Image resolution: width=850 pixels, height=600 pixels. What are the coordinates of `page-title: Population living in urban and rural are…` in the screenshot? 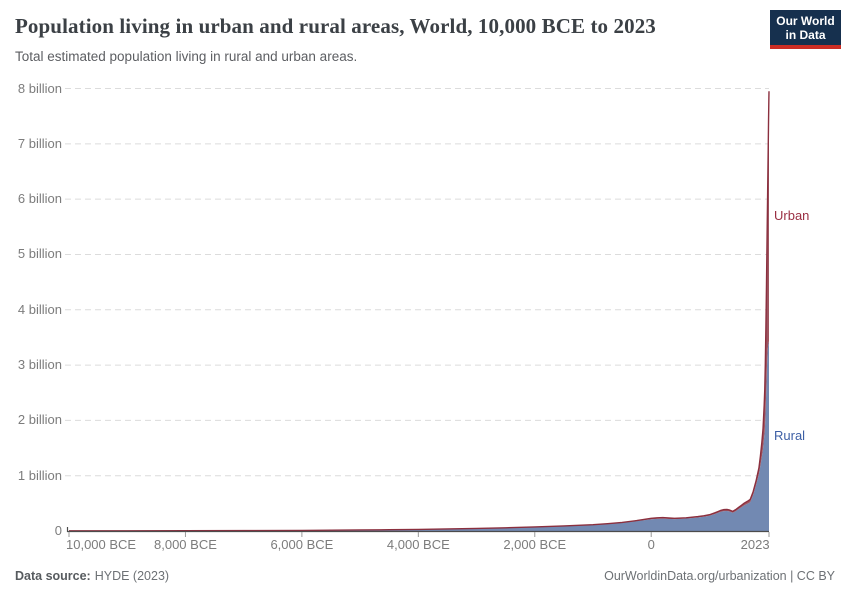 It's located at (335, 26).